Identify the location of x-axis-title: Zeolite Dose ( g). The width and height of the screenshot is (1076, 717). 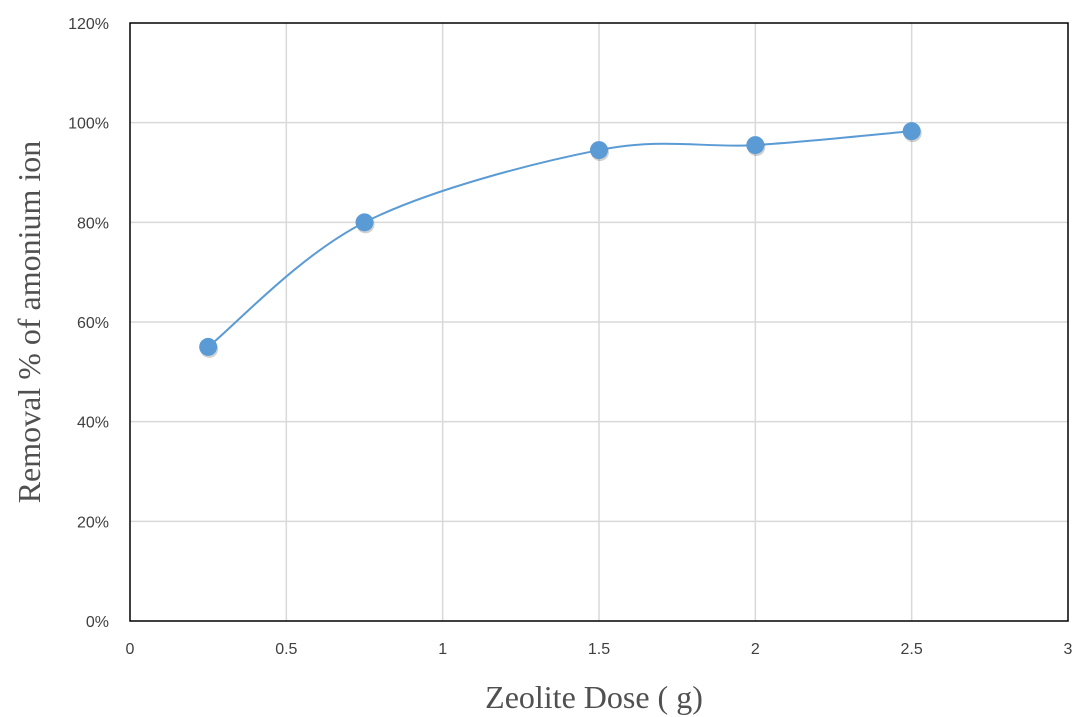
(594, 697).